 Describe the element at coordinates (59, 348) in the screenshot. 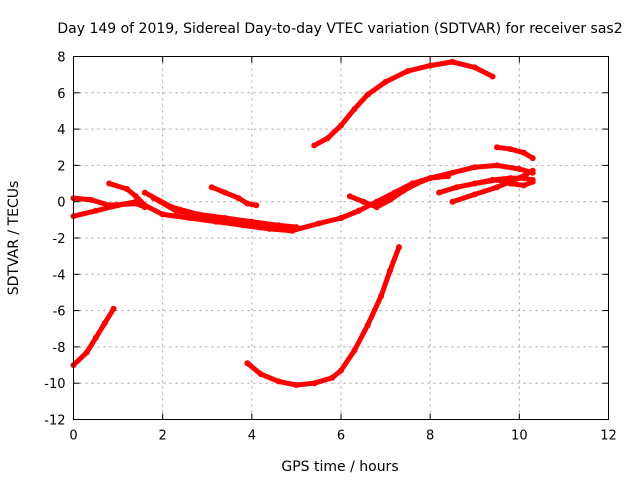

I see `y-tick-label: -8` at that location.